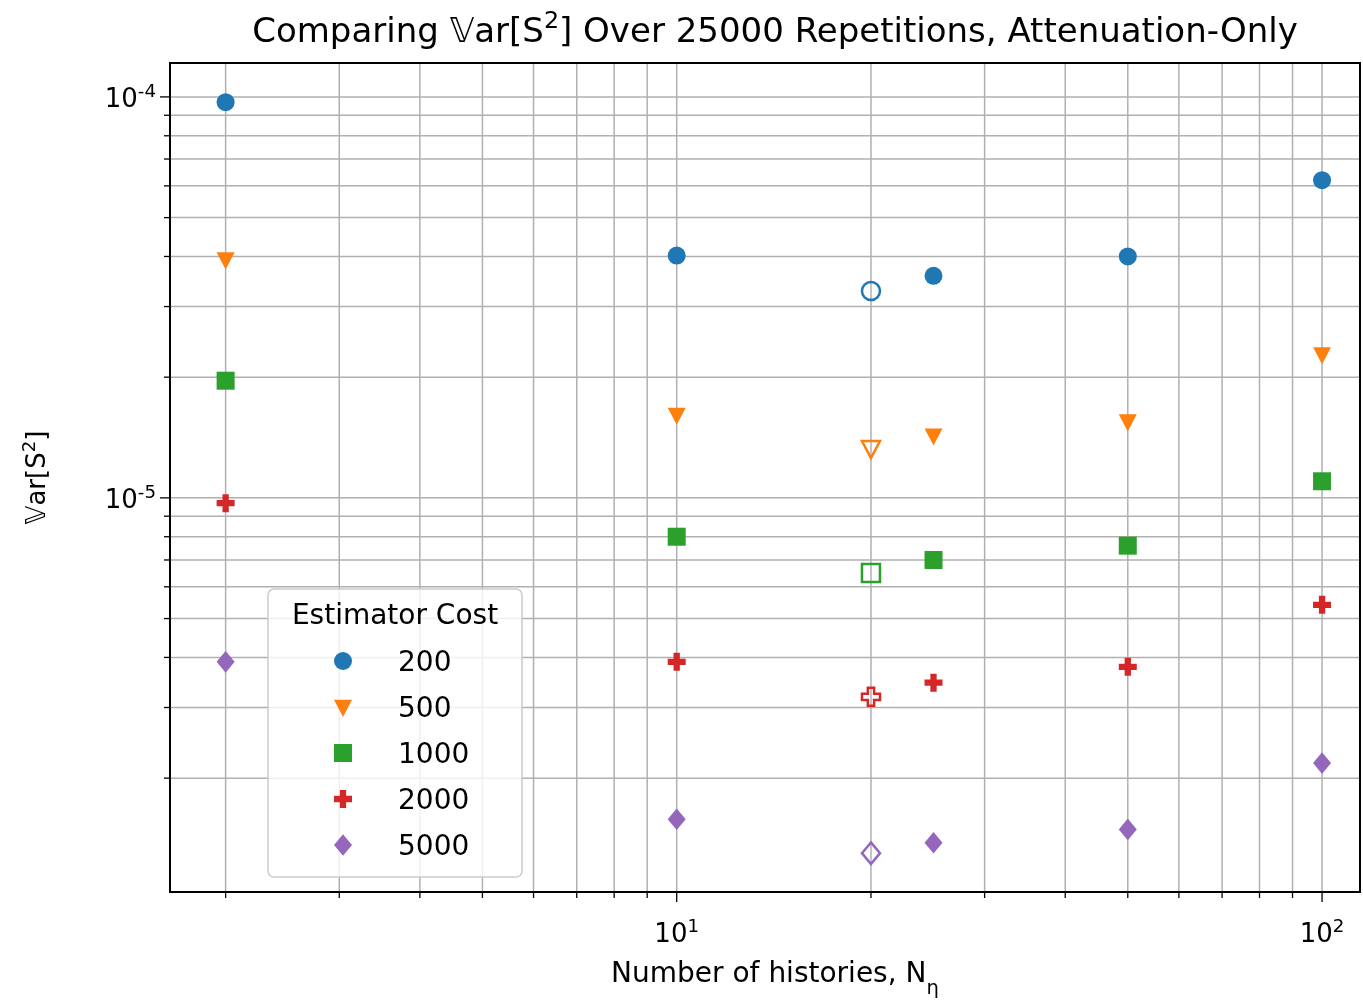 The width and height of the screenshot is (1363, 1004). What do you see at coordinates (130, 96) in the screenshot?
I see `y-tick-label: 10$^{-4}$` at bounding box center [130, 96].